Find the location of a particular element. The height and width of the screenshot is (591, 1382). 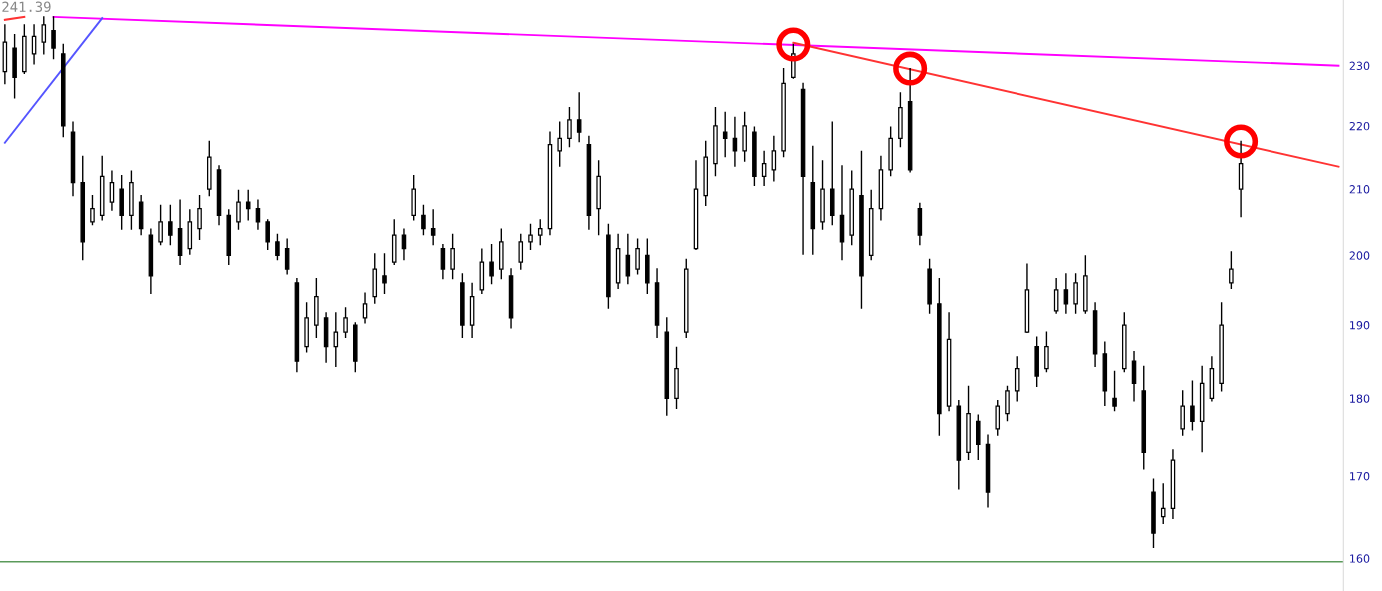

y-tick-label: 230 is located at coordinates (1359, 66).